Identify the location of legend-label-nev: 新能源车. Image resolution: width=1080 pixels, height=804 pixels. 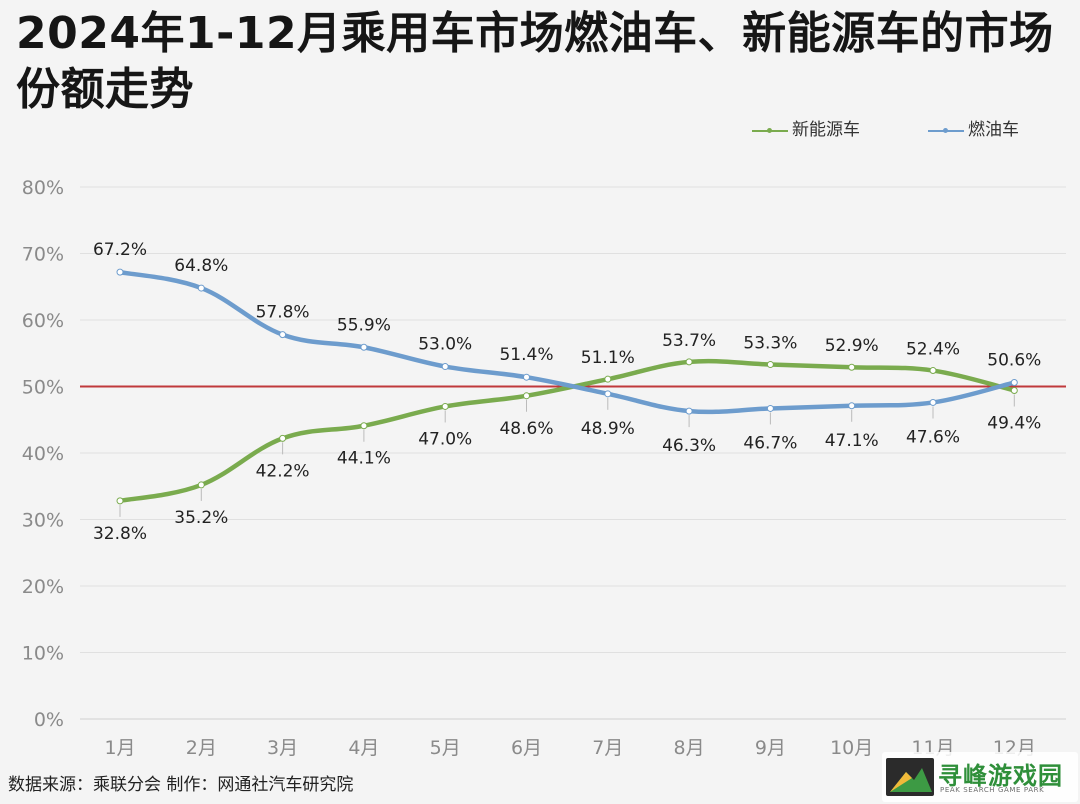
(826, 130).